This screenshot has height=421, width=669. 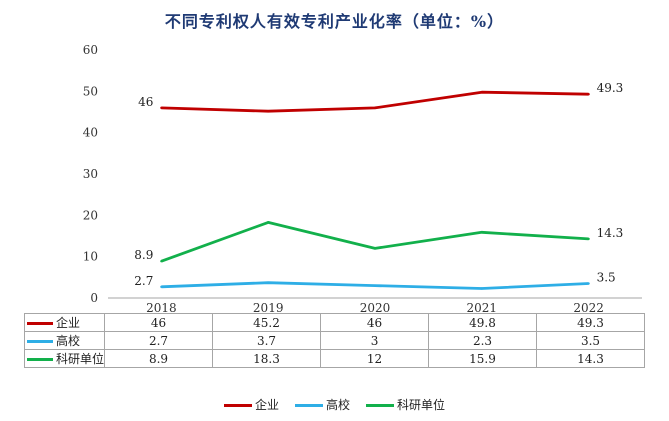 I want to click on table-cell: 15.9, so click(x=483, y=358).